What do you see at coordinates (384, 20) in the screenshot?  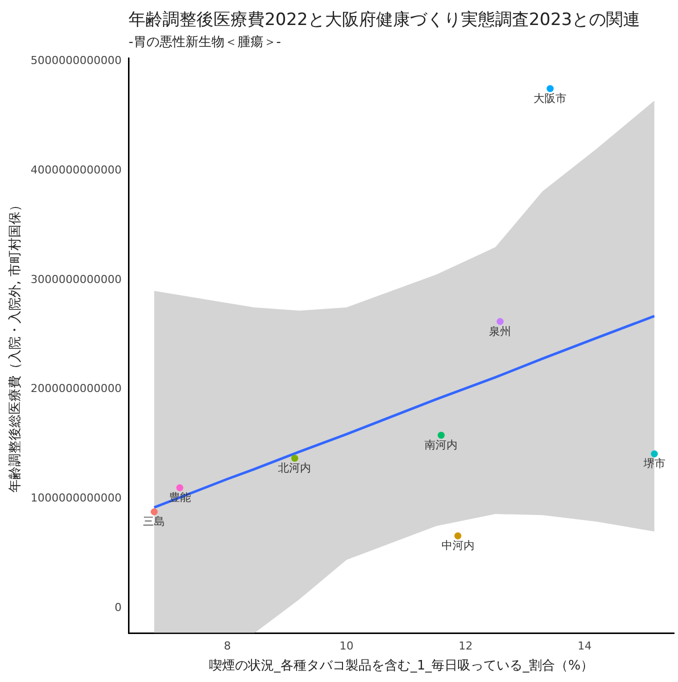 I see `chart-title: 年齢調整後医療費2022と大阪府健康づくり実態調査2023との関連` at bounding box center [384, 20].